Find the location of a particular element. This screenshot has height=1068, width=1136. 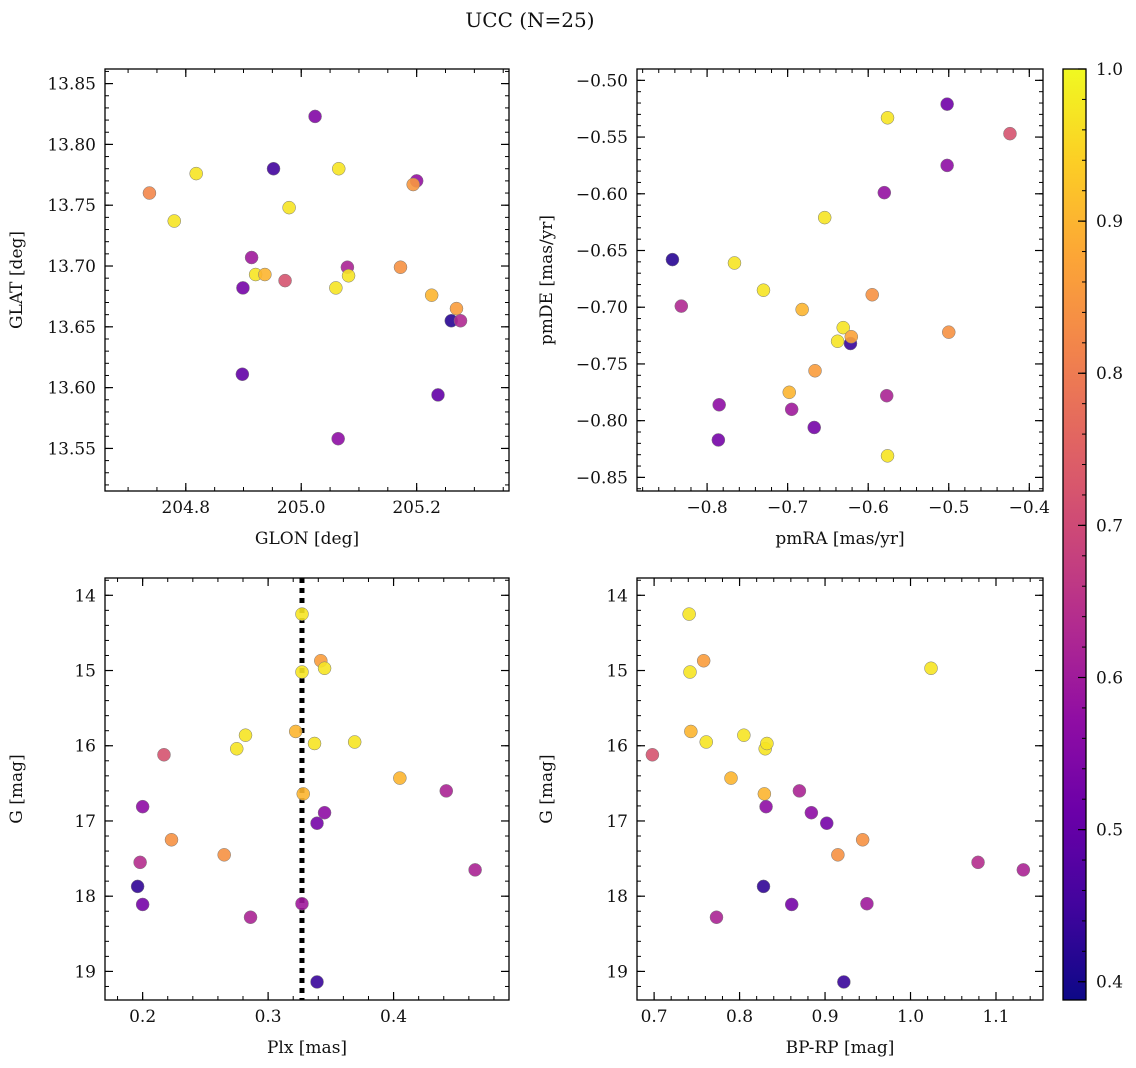

colorbar-tick-label: 0.9 is located at coordinates (1109, 222).